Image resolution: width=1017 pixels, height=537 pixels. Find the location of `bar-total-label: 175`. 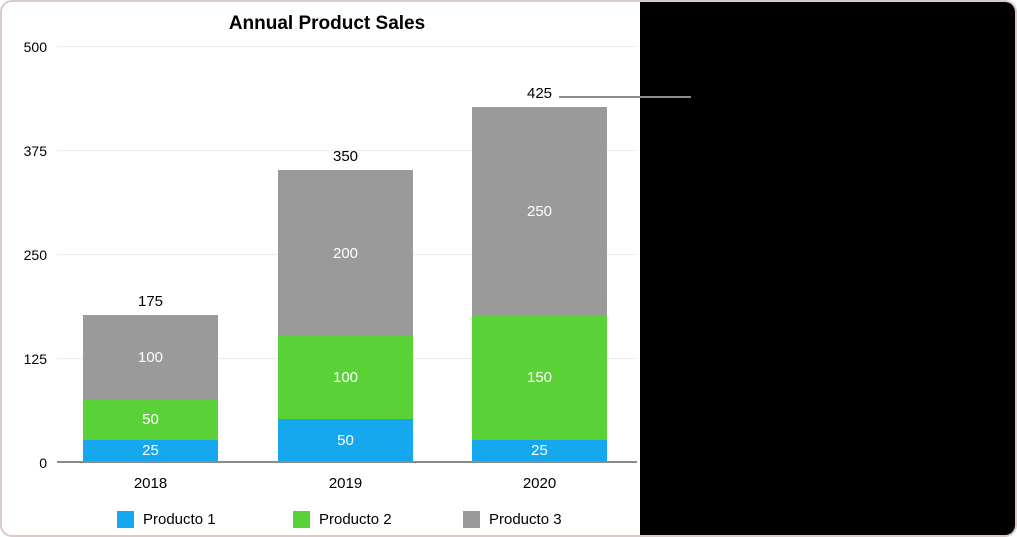

bar-total-label: 175 is located at coordinates (150, 302).